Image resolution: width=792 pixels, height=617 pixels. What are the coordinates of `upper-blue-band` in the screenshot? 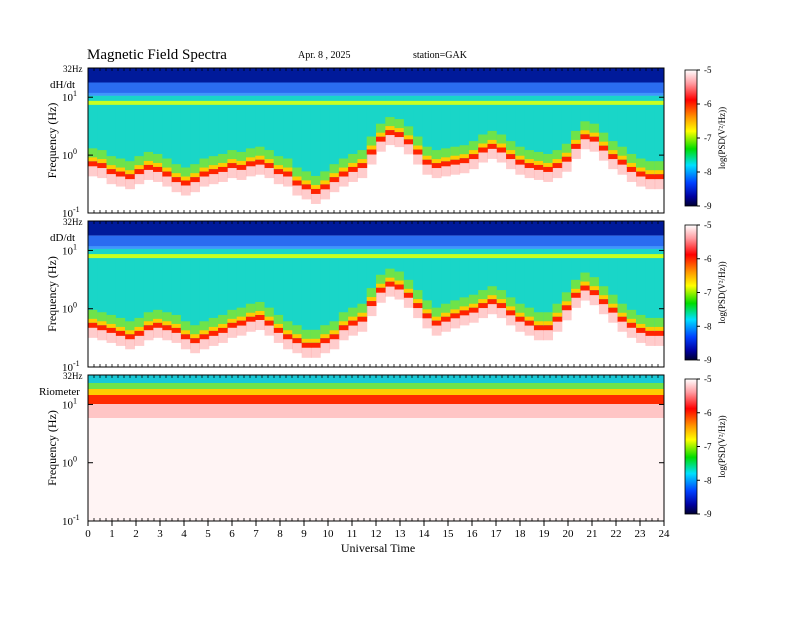 It's located at (376, 89).